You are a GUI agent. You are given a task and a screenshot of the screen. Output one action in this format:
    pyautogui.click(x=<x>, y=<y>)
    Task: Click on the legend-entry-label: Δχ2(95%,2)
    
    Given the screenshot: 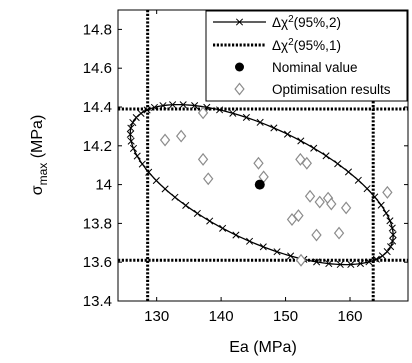 What is the action you would take?
    pyautogui.click(x=306, y=22)
    